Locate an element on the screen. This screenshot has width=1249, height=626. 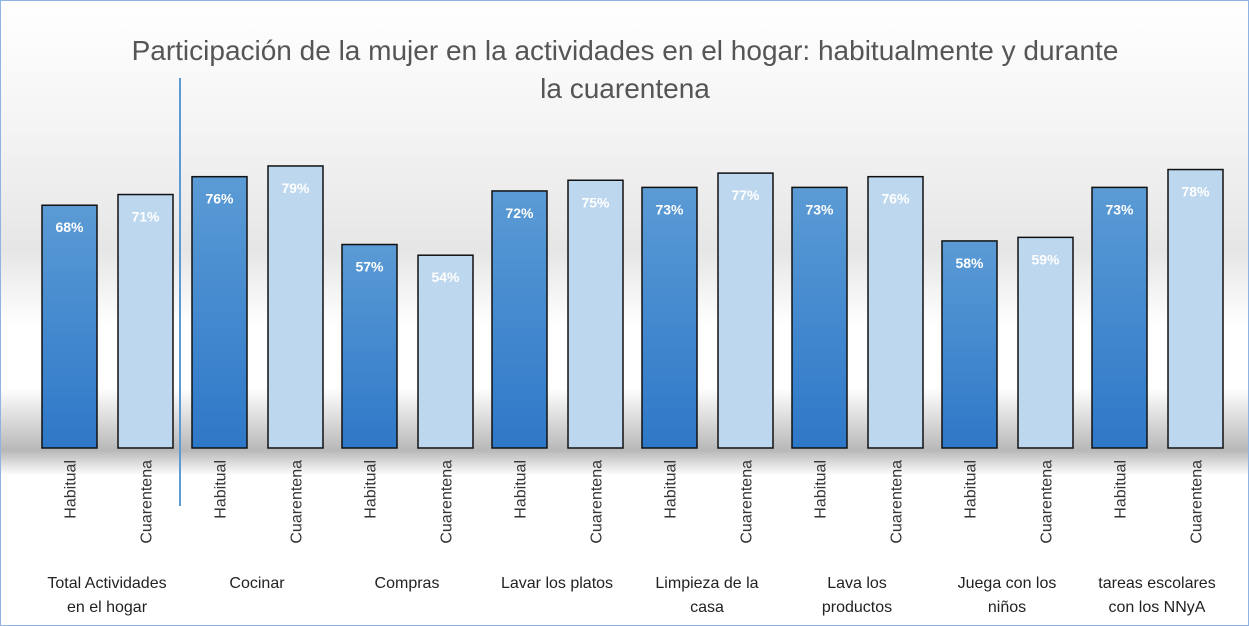
category-line: Cocinar is located at coordinates (257, 583).